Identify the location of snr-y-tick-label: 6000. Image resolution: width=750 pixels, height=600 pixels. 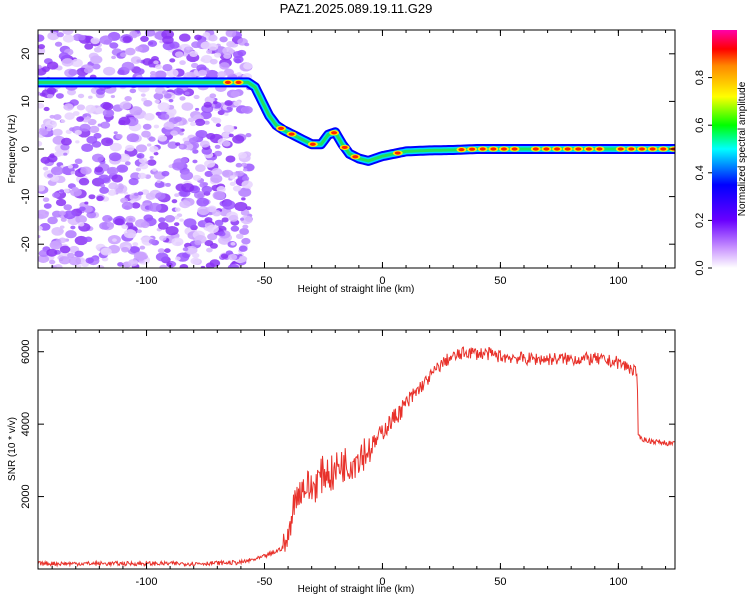
(26, 351).